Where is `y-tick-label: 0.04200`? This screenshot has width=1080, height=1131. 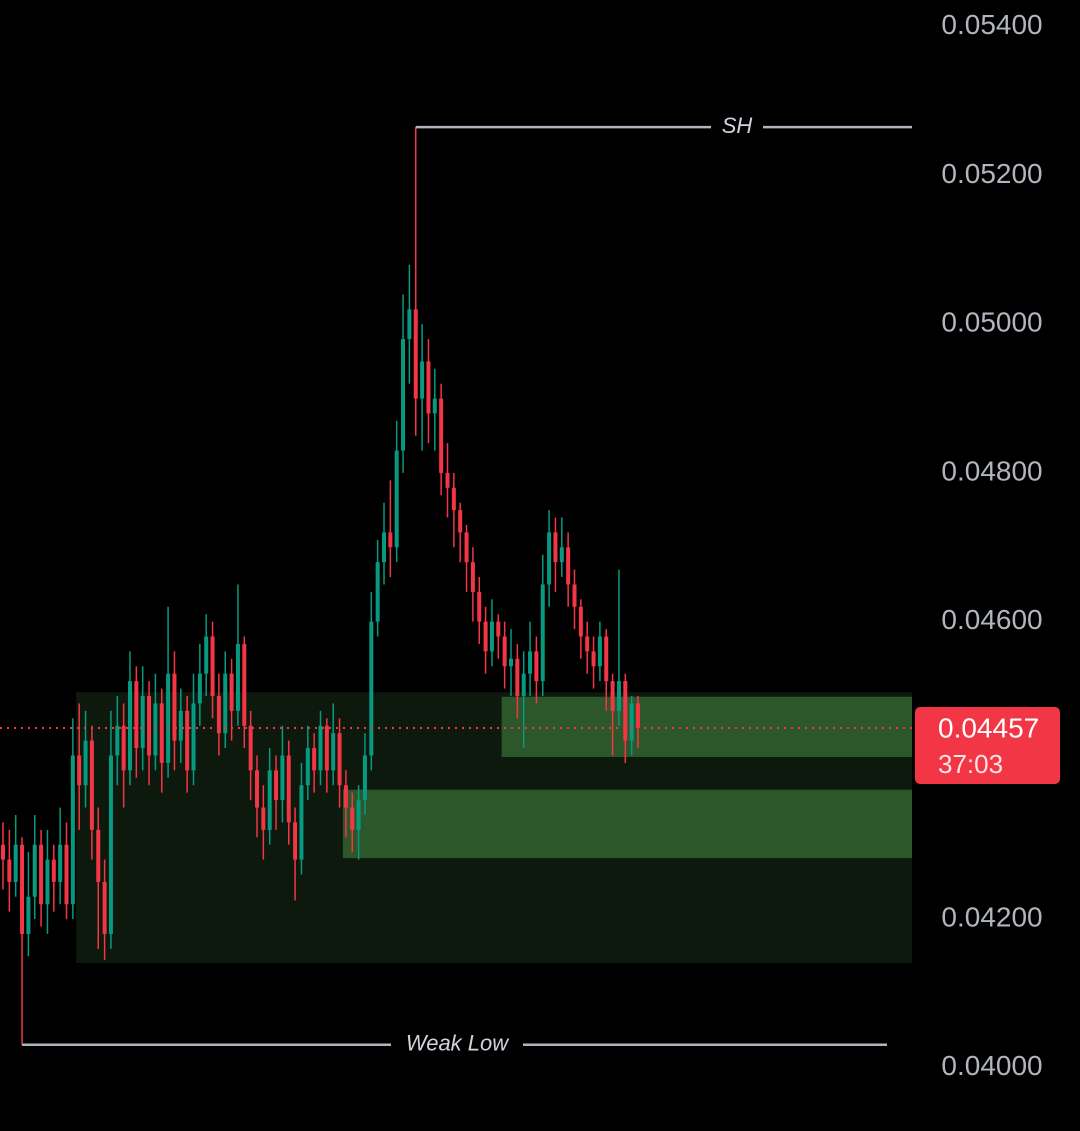 y-tick-label: 0.04200 is located at coordinates (991, 916).